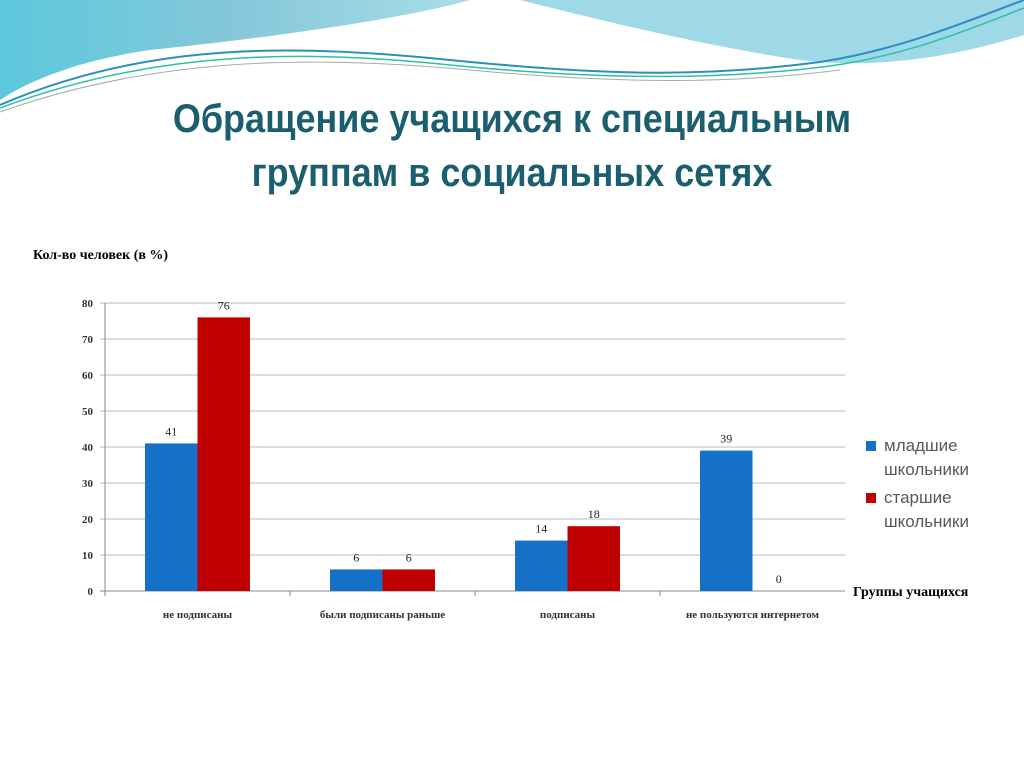 The image size is (1024, 767). I want to click on x-tick-label: были подписаны раньше, so click(382, 615).